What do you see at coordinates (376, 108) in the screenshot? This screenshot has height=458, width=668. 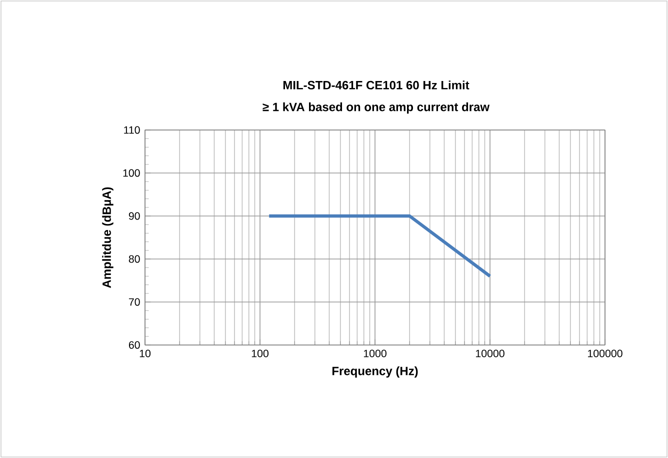 I see `chart-subtitle: ≥ 1 kVA based on one amp current draw` at bounding box center [376, 108].